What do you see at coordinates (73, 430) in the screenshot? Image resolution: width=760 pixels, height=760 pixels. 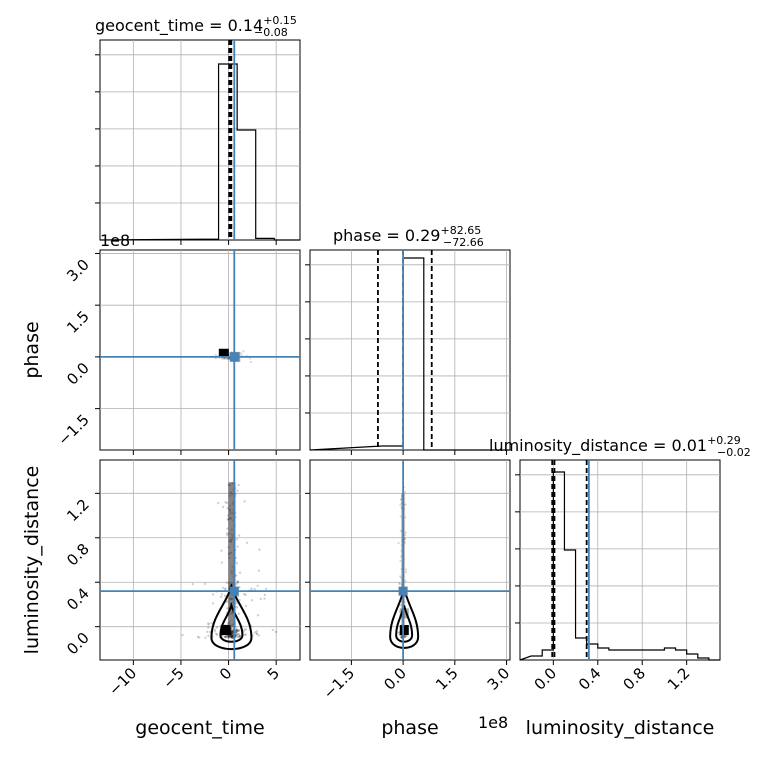 I see `tick-label-y: −1.5` at bounding box center [73, 430].